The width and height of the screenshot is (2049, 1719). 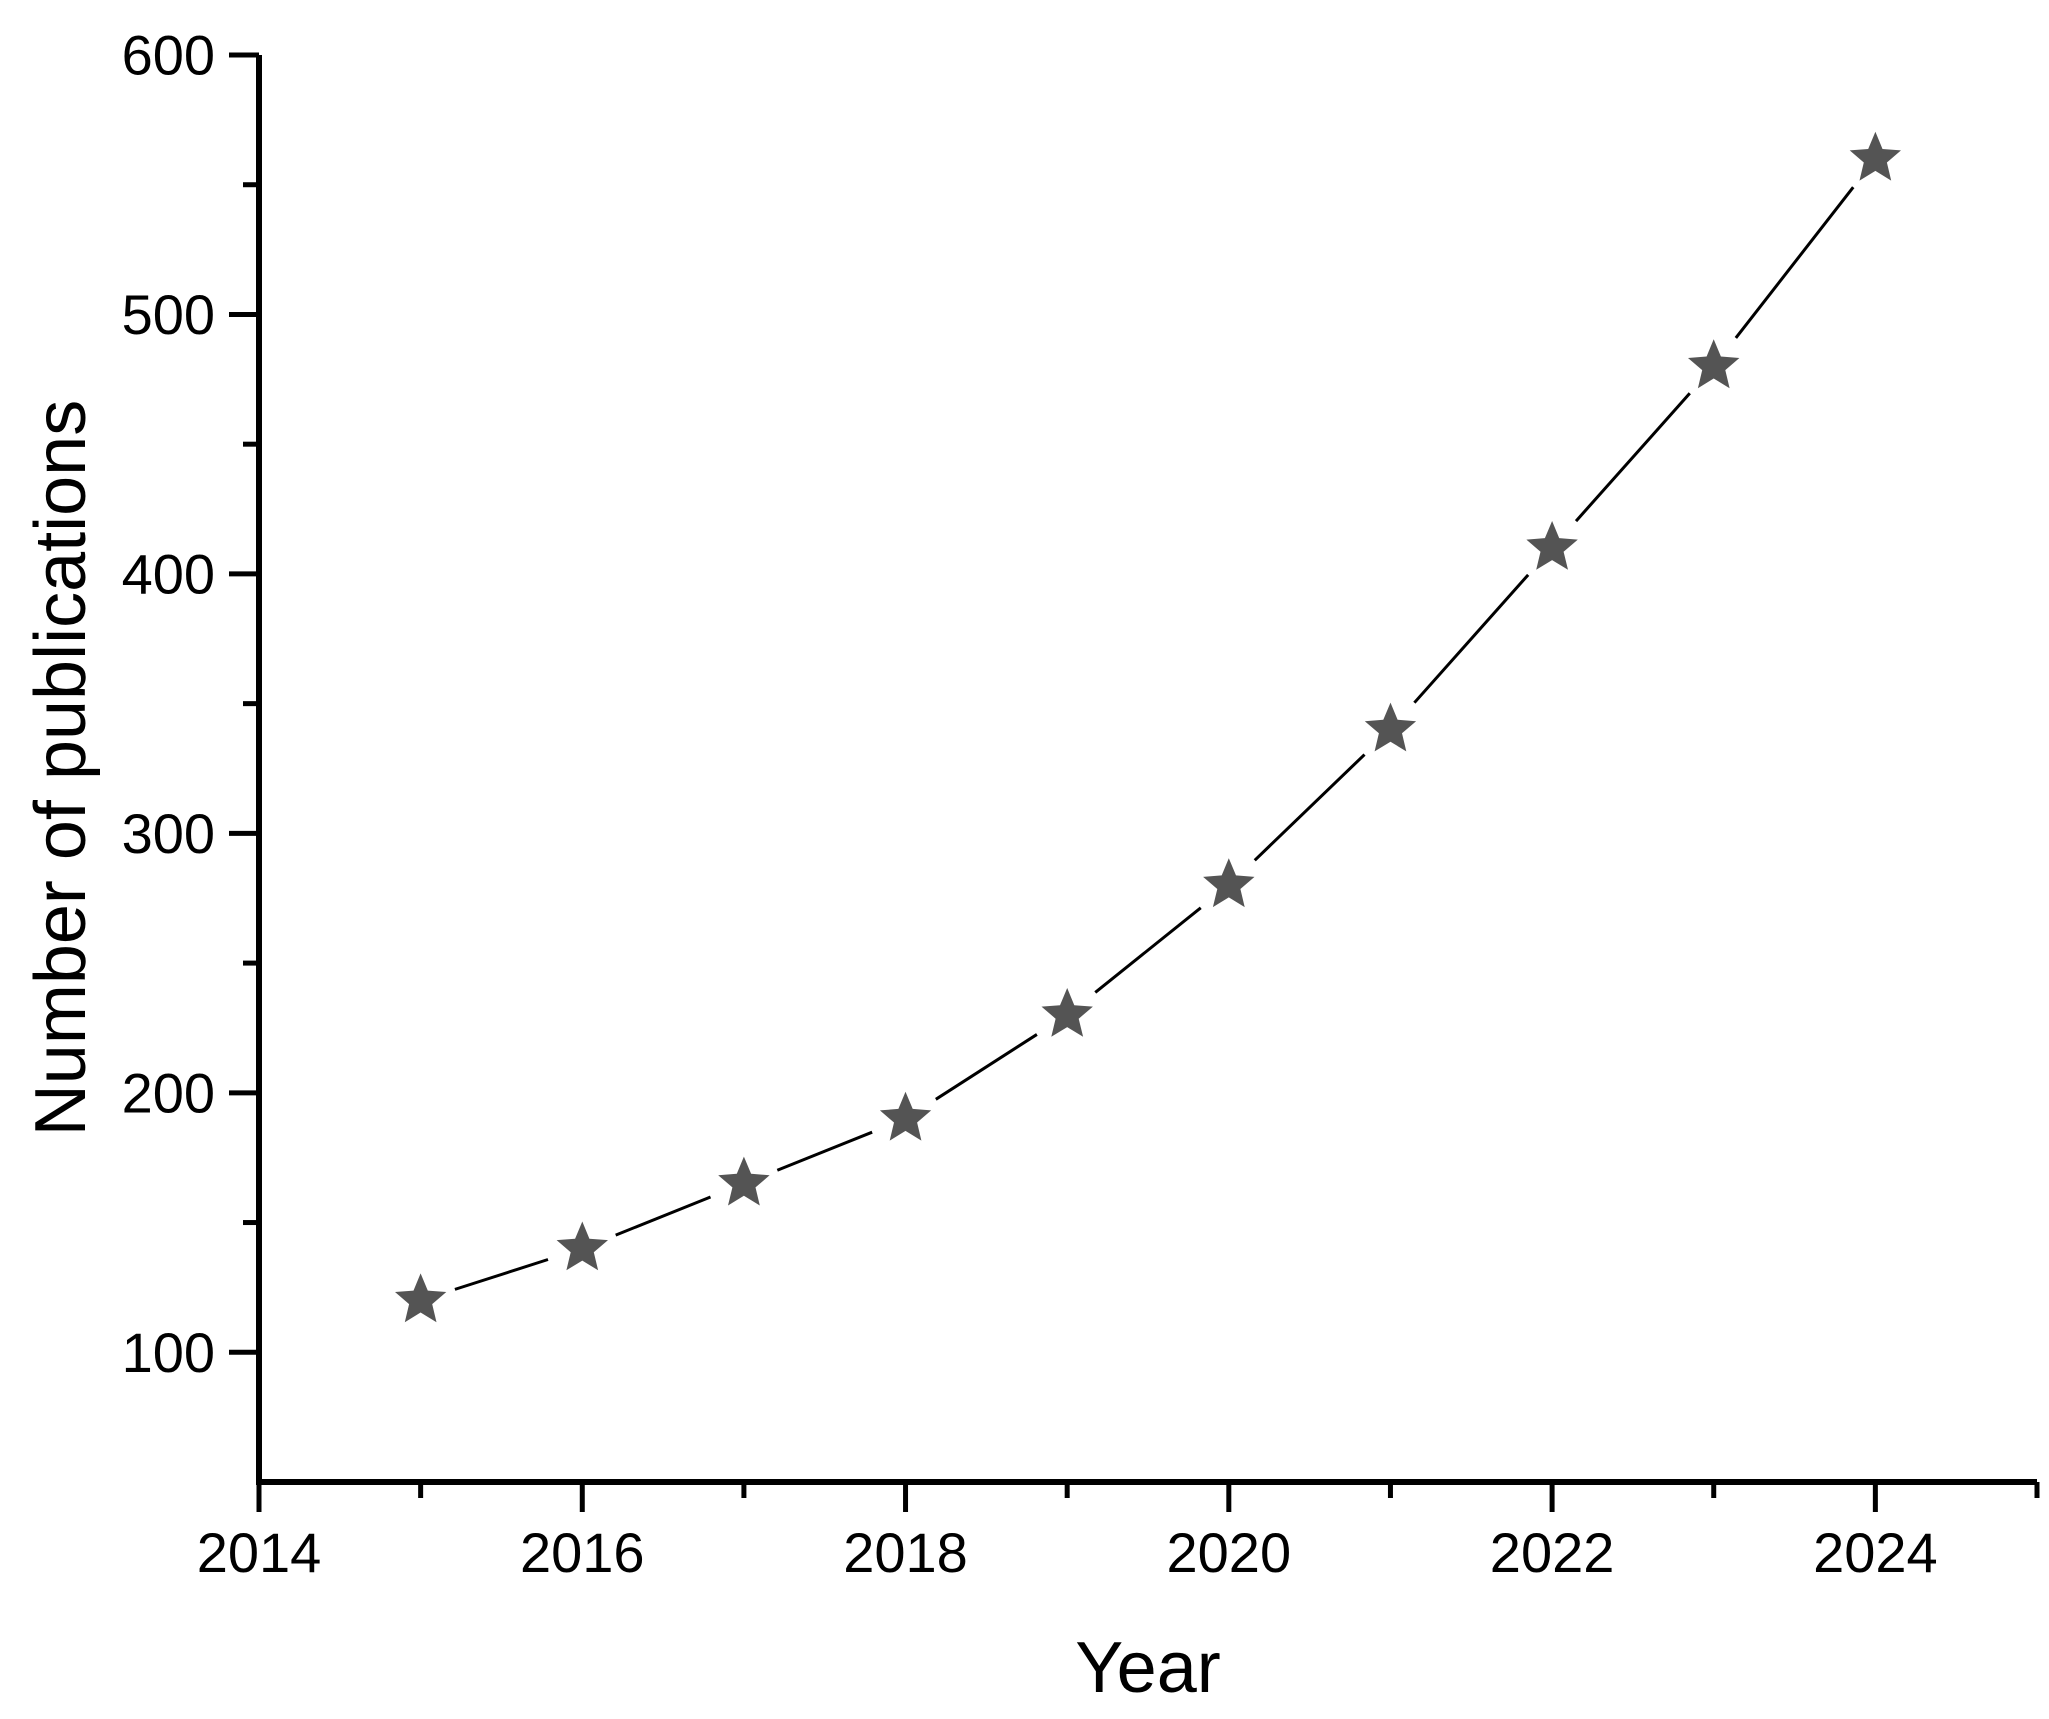 What do you see at coordinates (259, 1552) in the screenshot?
I see `x-tick-label: 2014` at bounding box center [259, 1552].